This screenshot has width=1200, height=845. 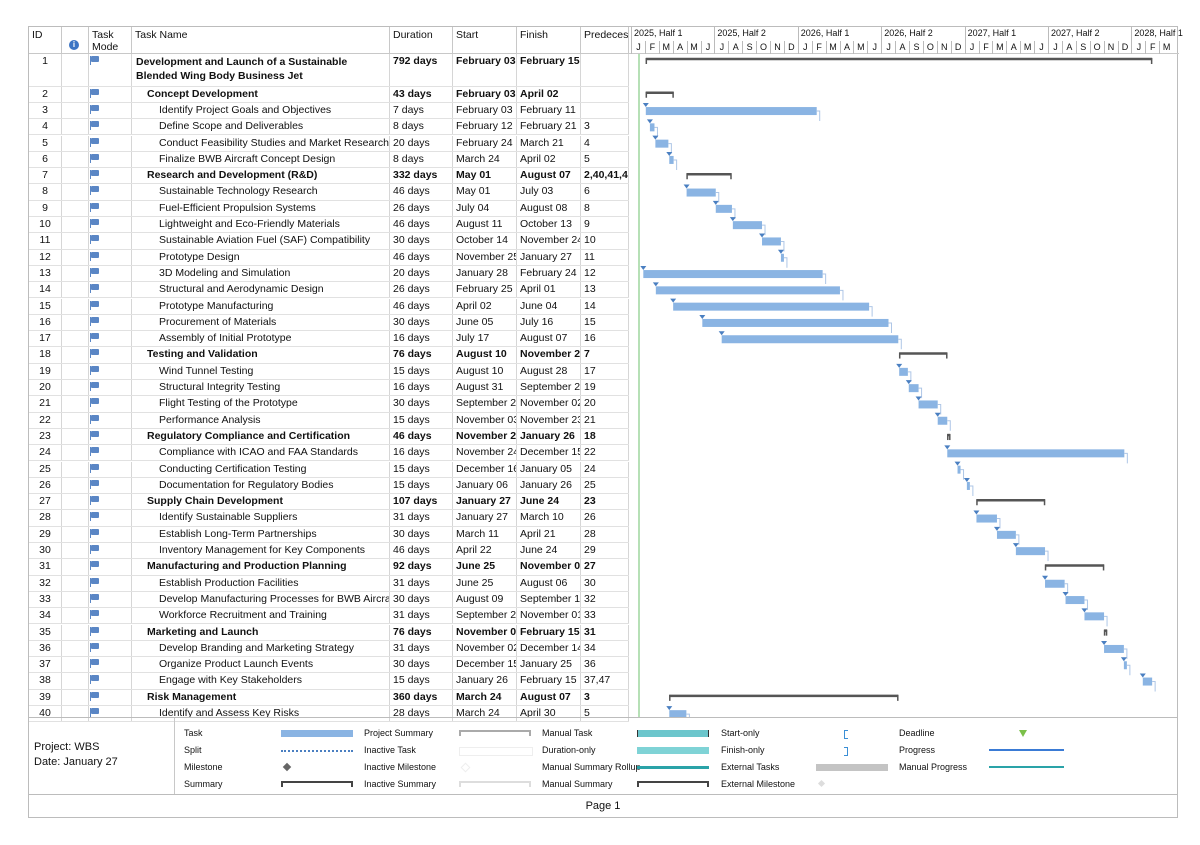 I want to click on task-start: January 27, so click(x=485, y=502).